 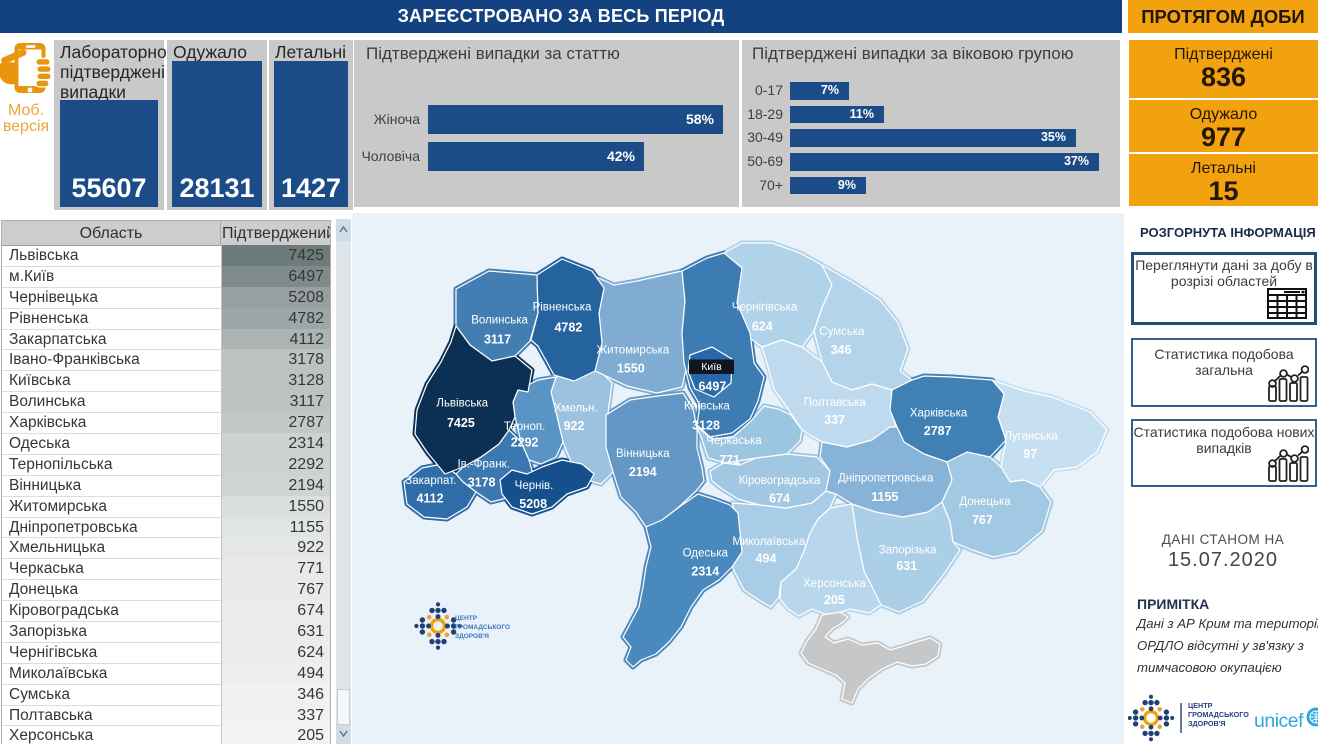 I want to click on svg-text: Закарпат., so click(x=430, y=481).